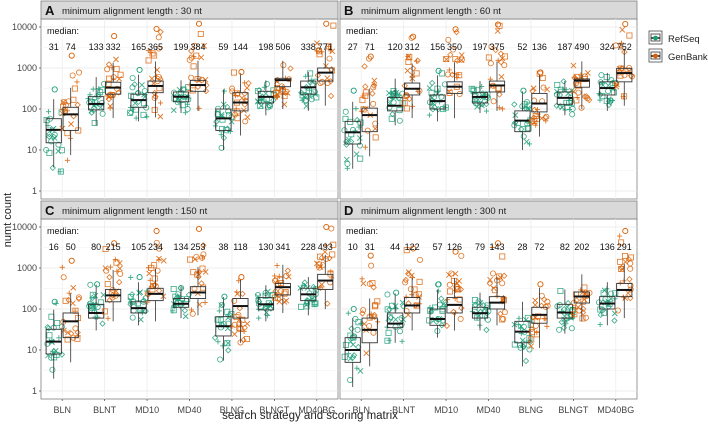 This screenshot has height=425, width=708. Describe the element at coordinates (27, 68) in the screenshot. I see `y-tick-label: 1000` at that location.